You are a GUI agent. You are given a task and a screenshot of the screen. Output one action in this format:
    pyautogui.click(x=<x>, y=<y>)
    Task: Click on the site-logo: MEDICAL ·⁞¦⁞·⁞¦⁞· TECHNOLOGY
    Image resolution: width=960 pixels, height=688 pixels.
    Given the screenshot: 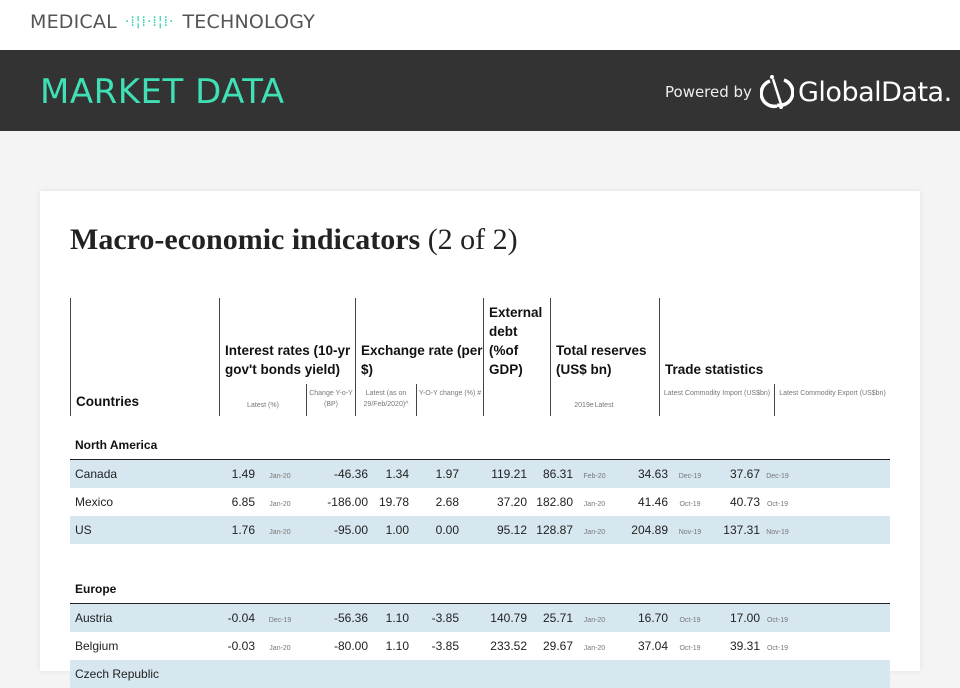 What is the action you would take?
    pyautogui.click(x=172, y=22)
    